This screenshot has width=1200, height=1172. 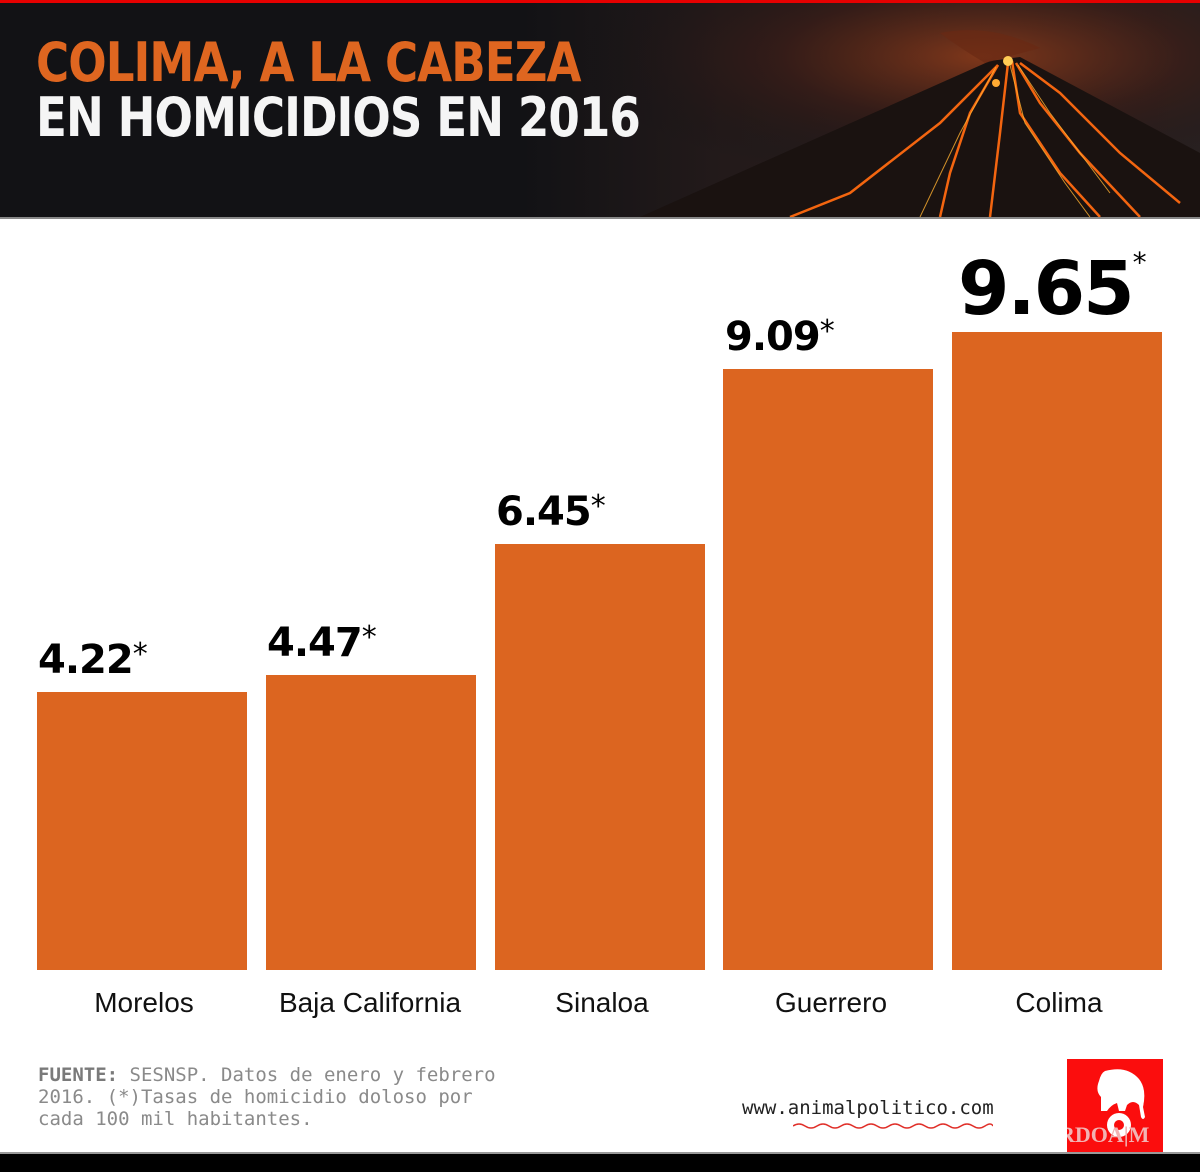 What do you see at coordinates (370, 1002) in the screenshot?
I see `category-label-baja-california: Baja California` at bounding box center [370, 1002].